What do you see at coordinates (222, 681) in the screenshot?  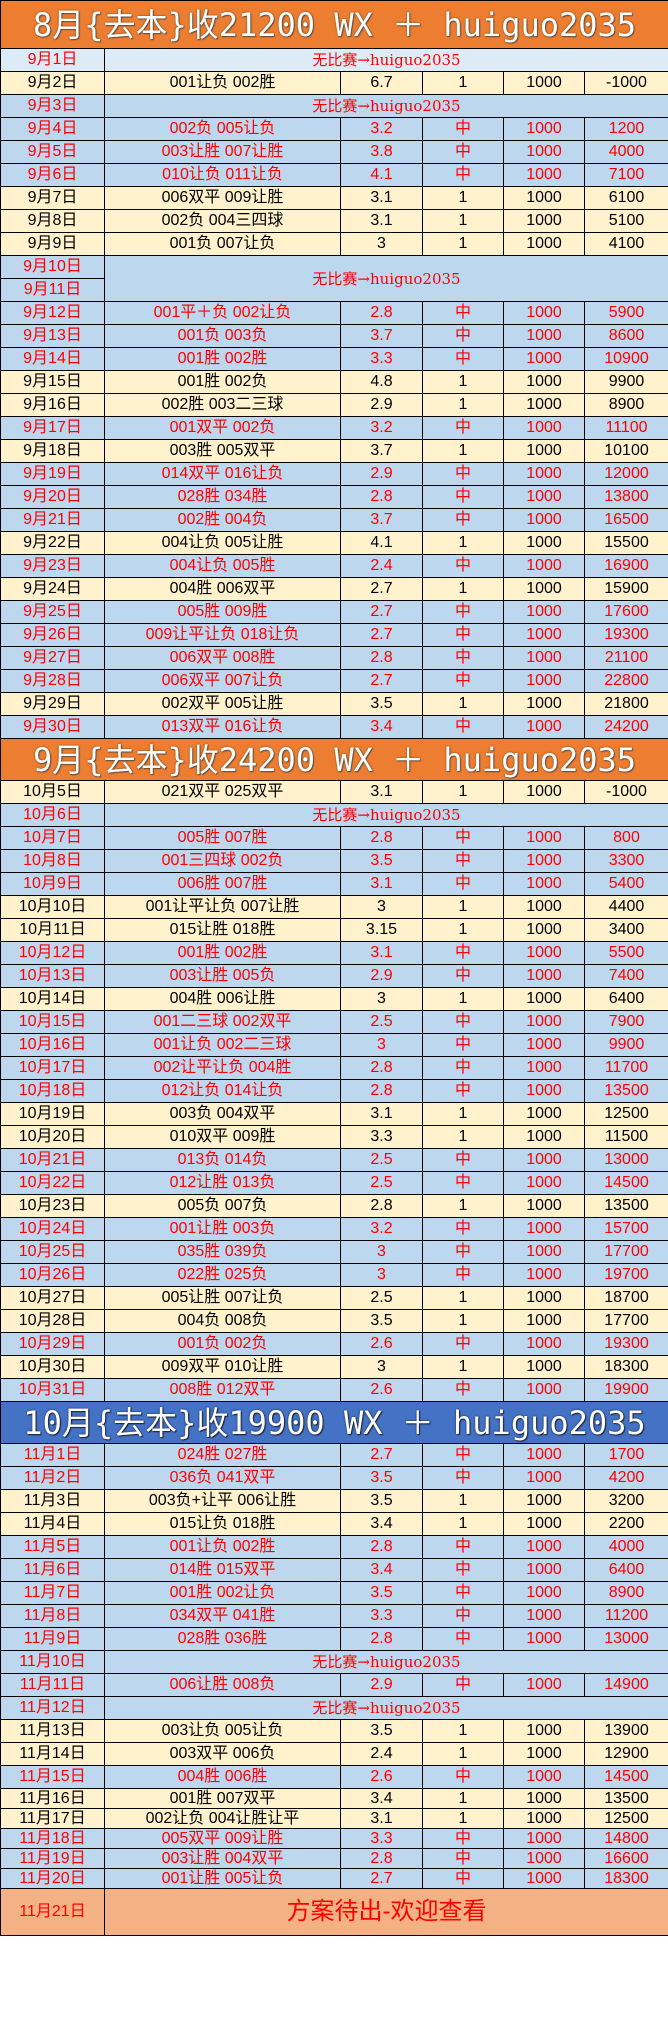 I see `picks-cell: 006双平 007让负` at bounding box center [222, 681].